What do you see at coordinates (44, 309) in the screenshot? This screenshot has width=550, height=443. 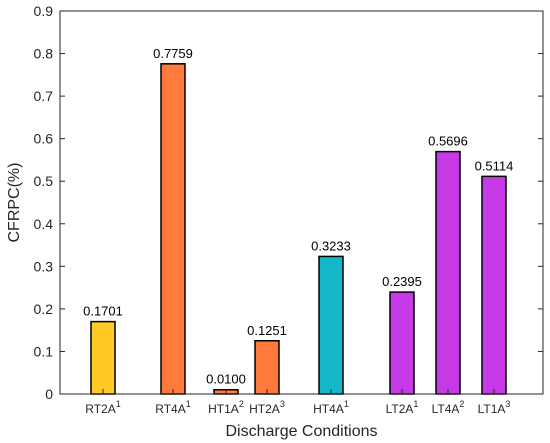 I see `y-tick-label: 0.2` at bounding box center [44, 309].